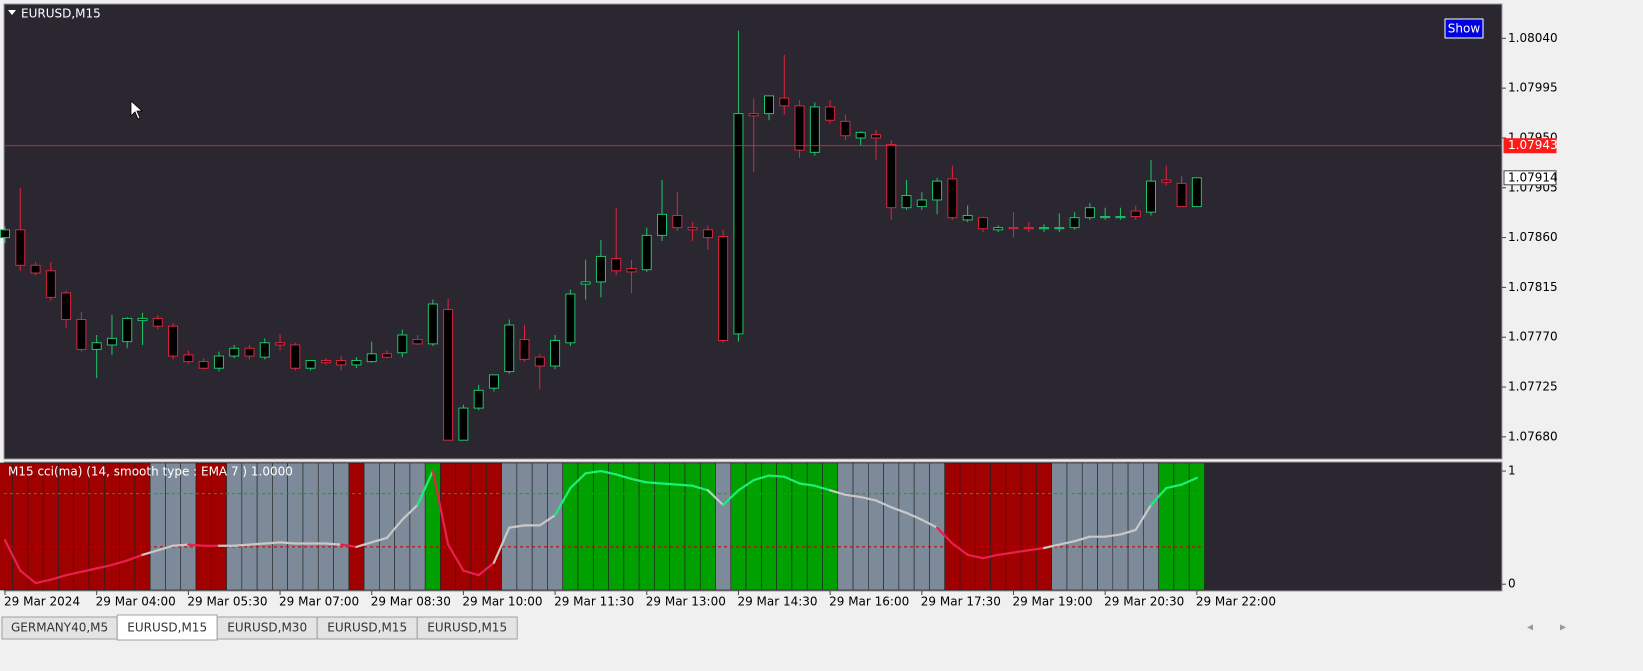  I want to click on y-tick-label: 1.07995, so click(1533, 88).